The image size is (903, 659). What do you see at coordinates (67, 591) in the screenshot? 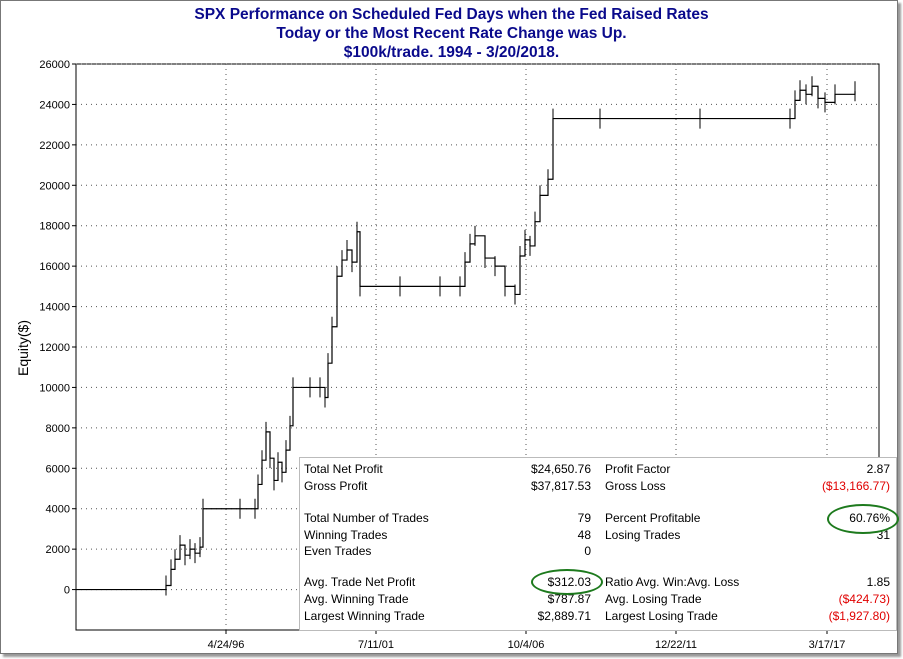
I see `y-tick-label: 0` at bounding box center [67, 591].